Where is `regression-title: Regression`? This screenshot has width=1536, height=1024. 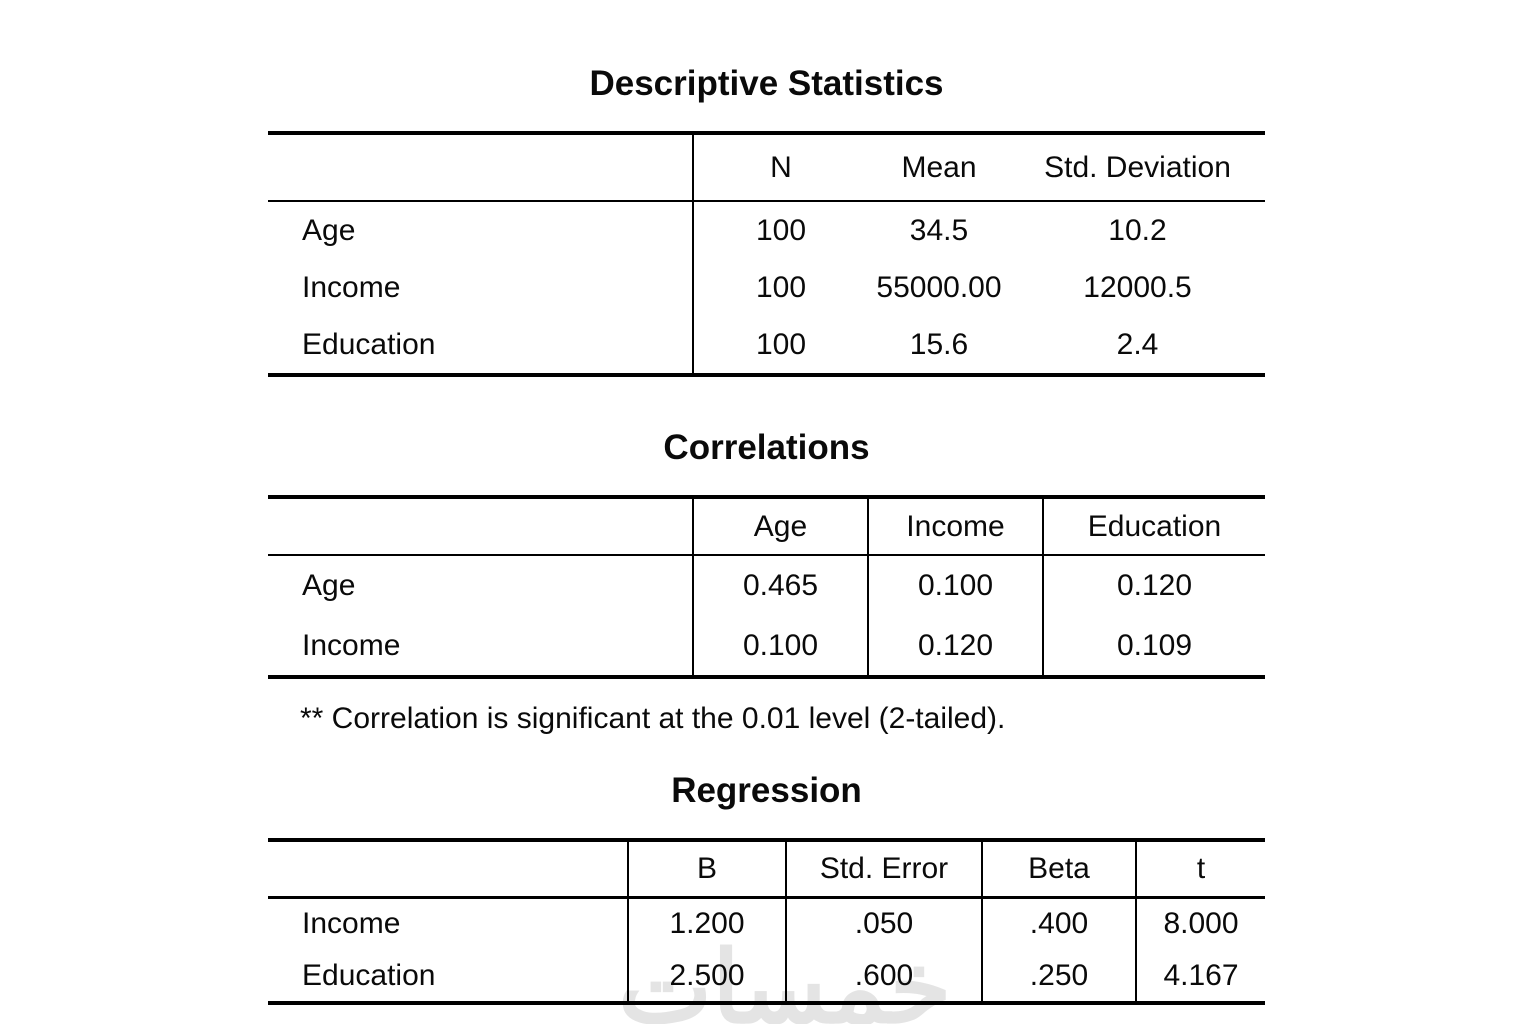 regression-title: Regression is located at coordinates (766, 790).